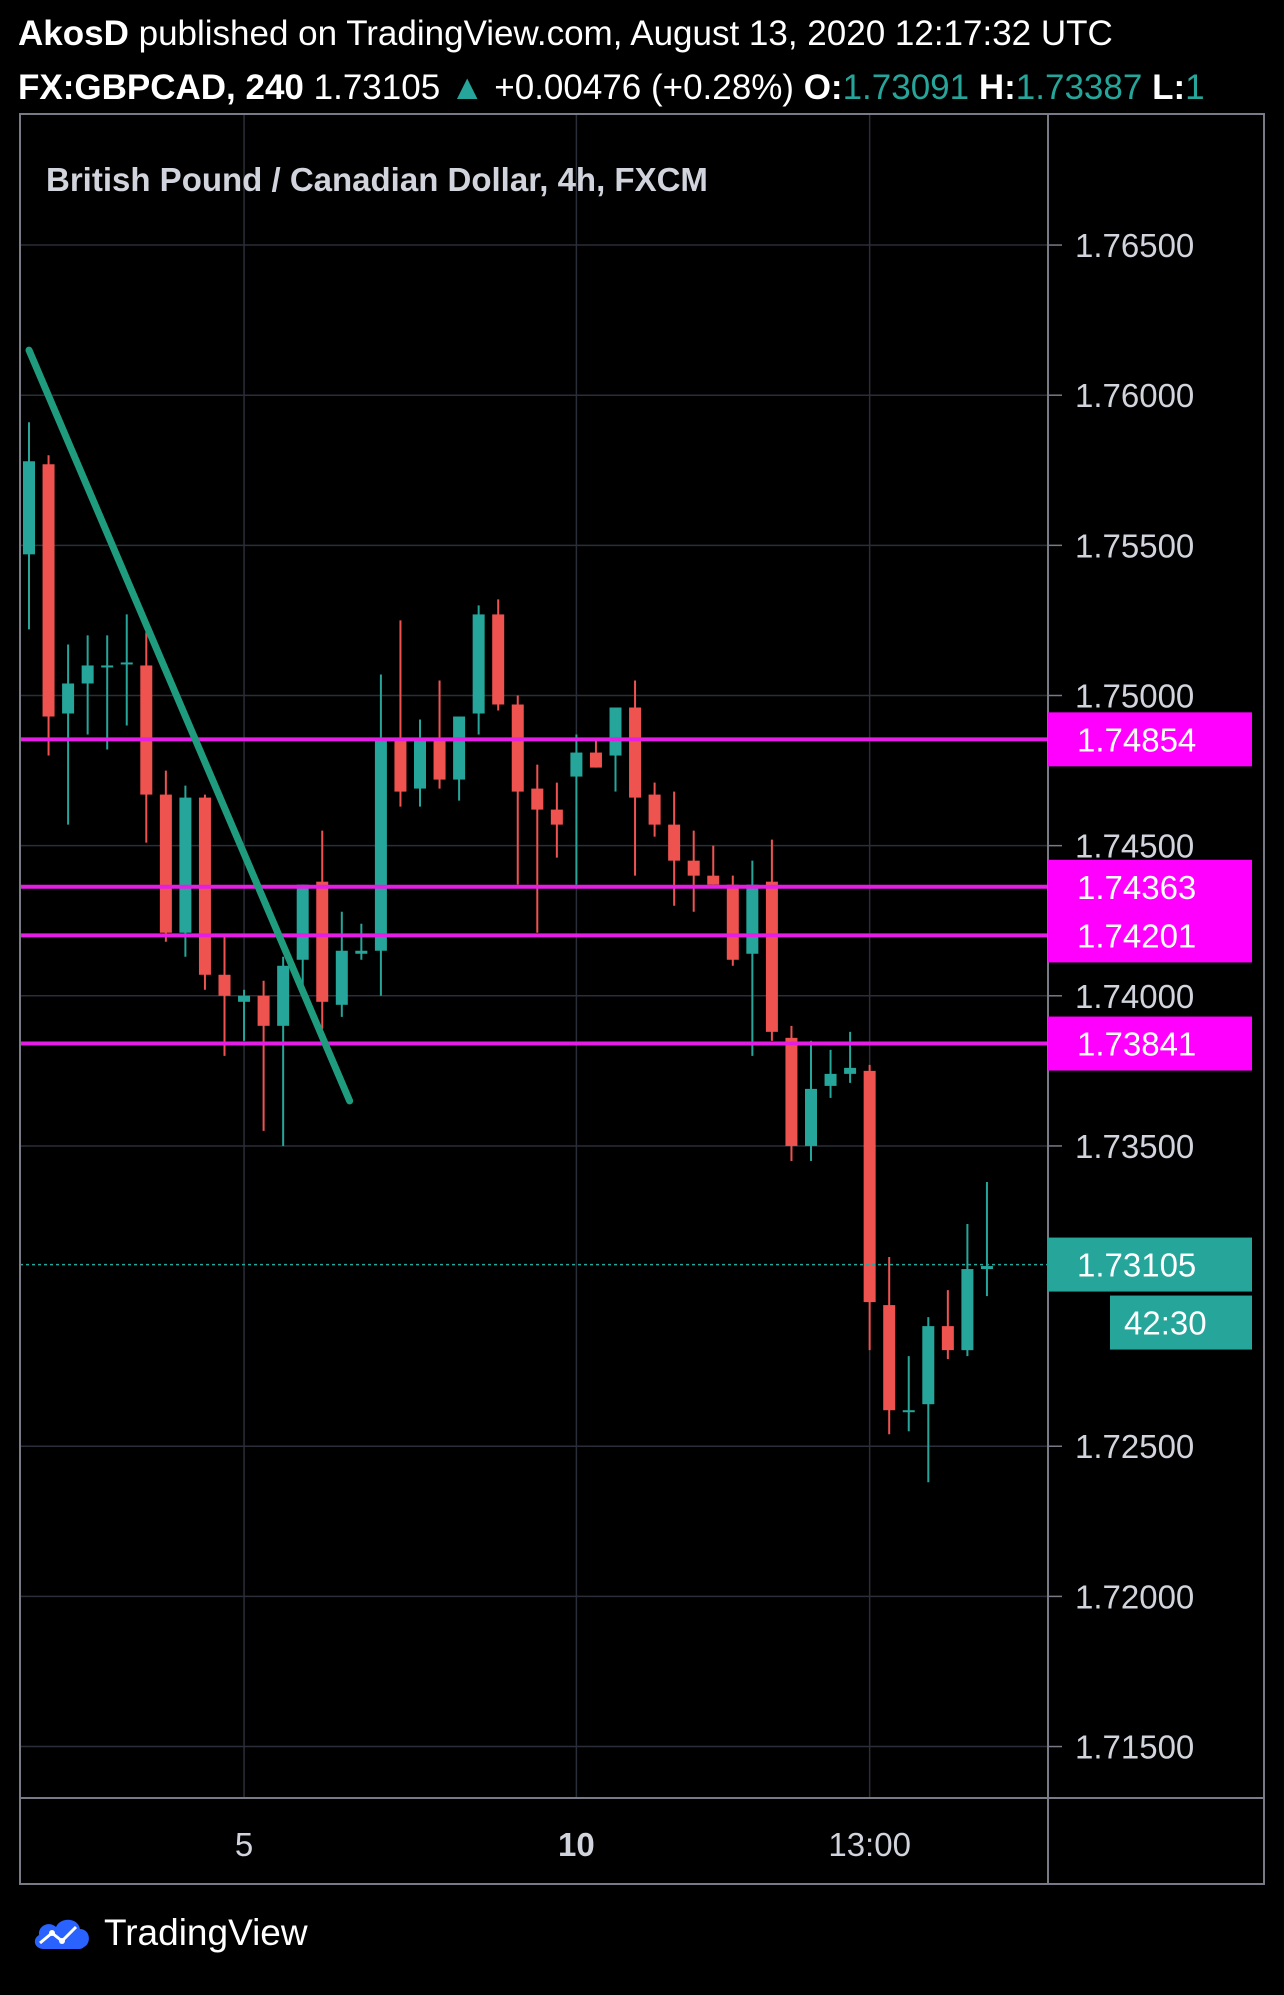 The height and width of the screenshot is (1995, 1284). What do you see at coordinates (1169, 87) in the screenshot?
I see `low-label: L:` at bounding box center [1169, 87].